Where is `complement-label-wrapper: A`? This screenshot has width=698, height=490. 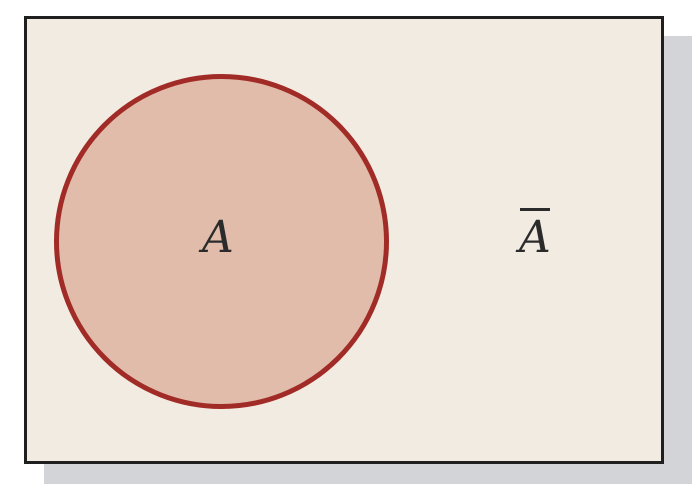
complement-label-wrapper: A is located at coordinates (535, 234).